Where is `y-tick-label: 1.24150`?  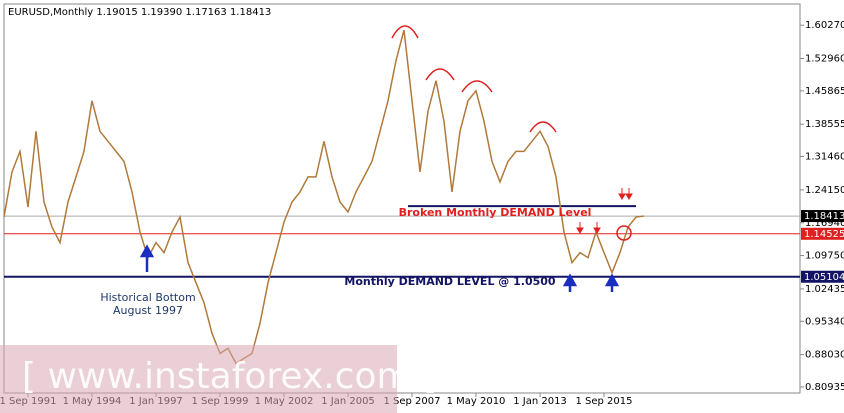
y-tick-label: 1.24150 is located at coordinates (824, 190).